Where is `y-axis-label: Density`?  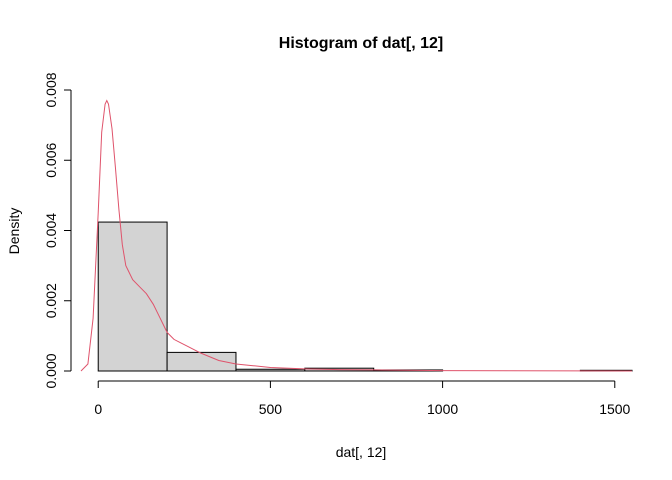
y-axis-label: Density is located at coordinates (14, 231).